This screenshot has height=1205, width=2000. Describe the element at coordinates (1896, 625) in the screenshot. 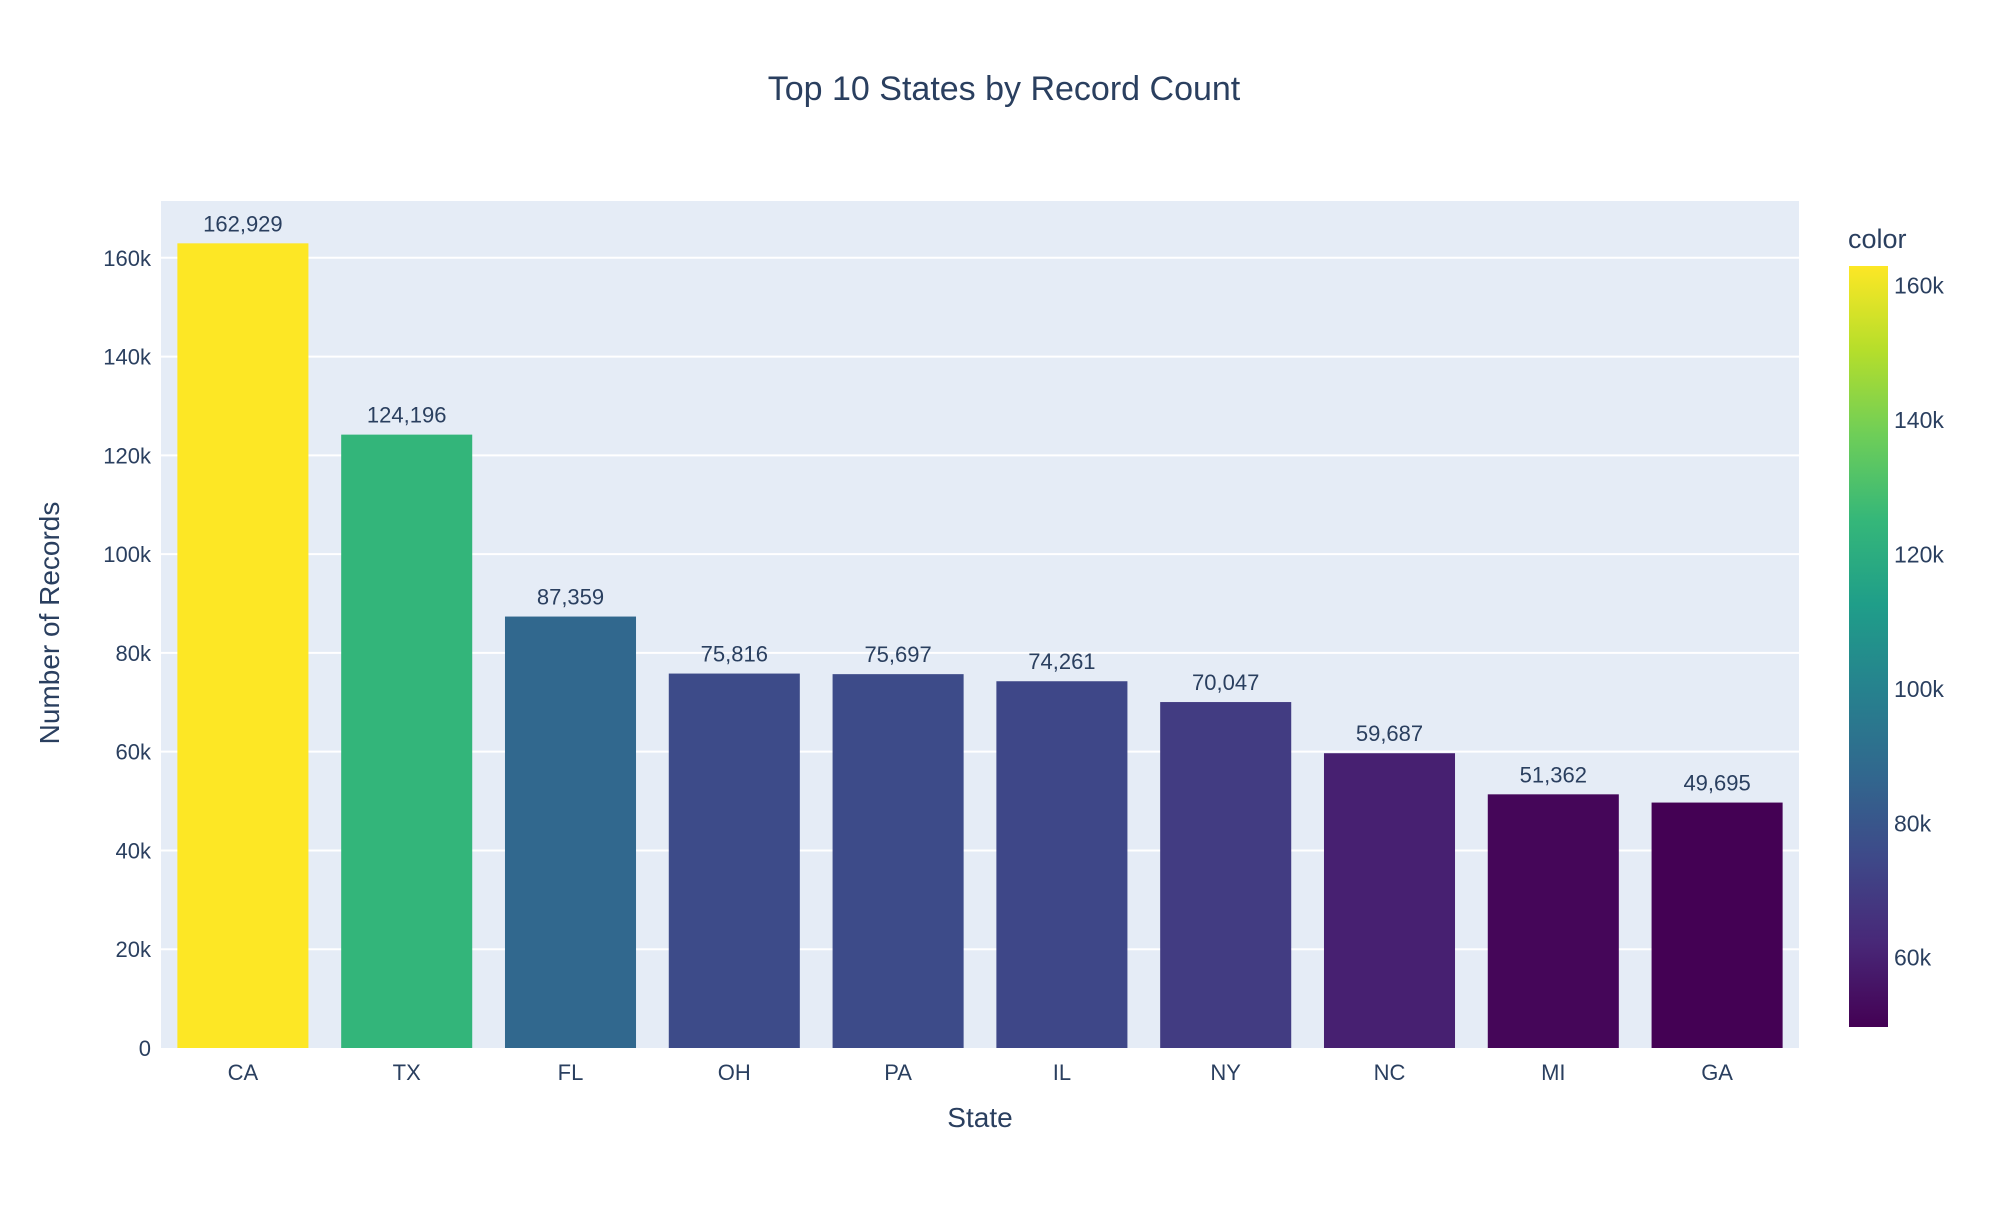

I see `colorbar: color 60k 80k 100k 120k 140k 160k` at that location.